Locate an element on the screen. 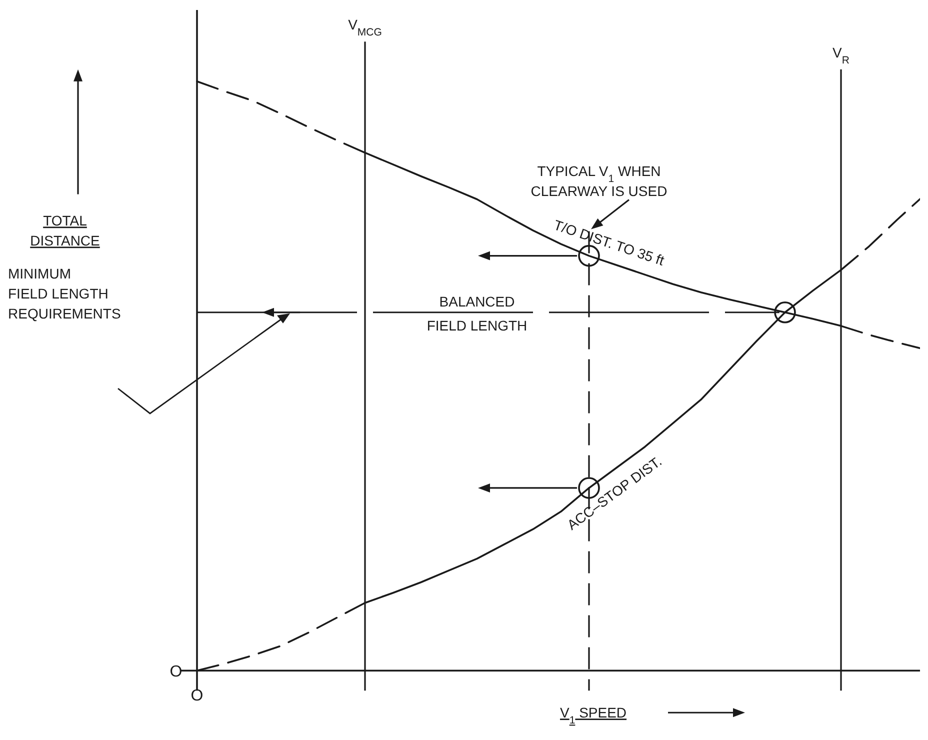  ref-line-label: BALANCED FIELD LENGTH is located at coordinates (477, 313).